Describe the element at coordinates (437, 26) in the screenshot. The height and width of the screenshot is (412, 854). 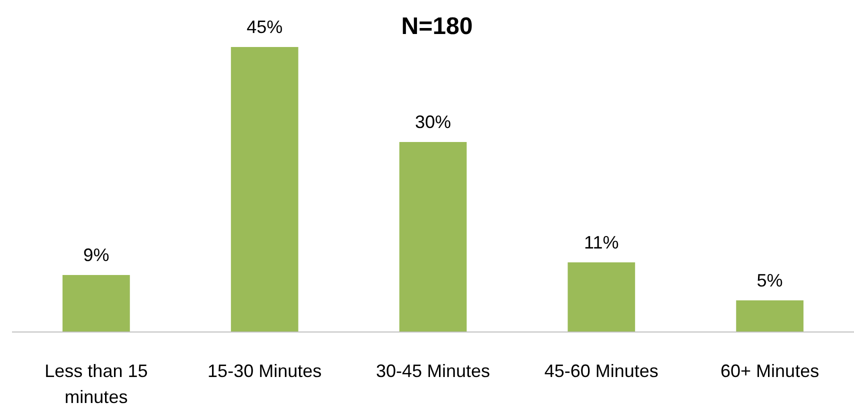
I see `chart-title: N=180` at that location.